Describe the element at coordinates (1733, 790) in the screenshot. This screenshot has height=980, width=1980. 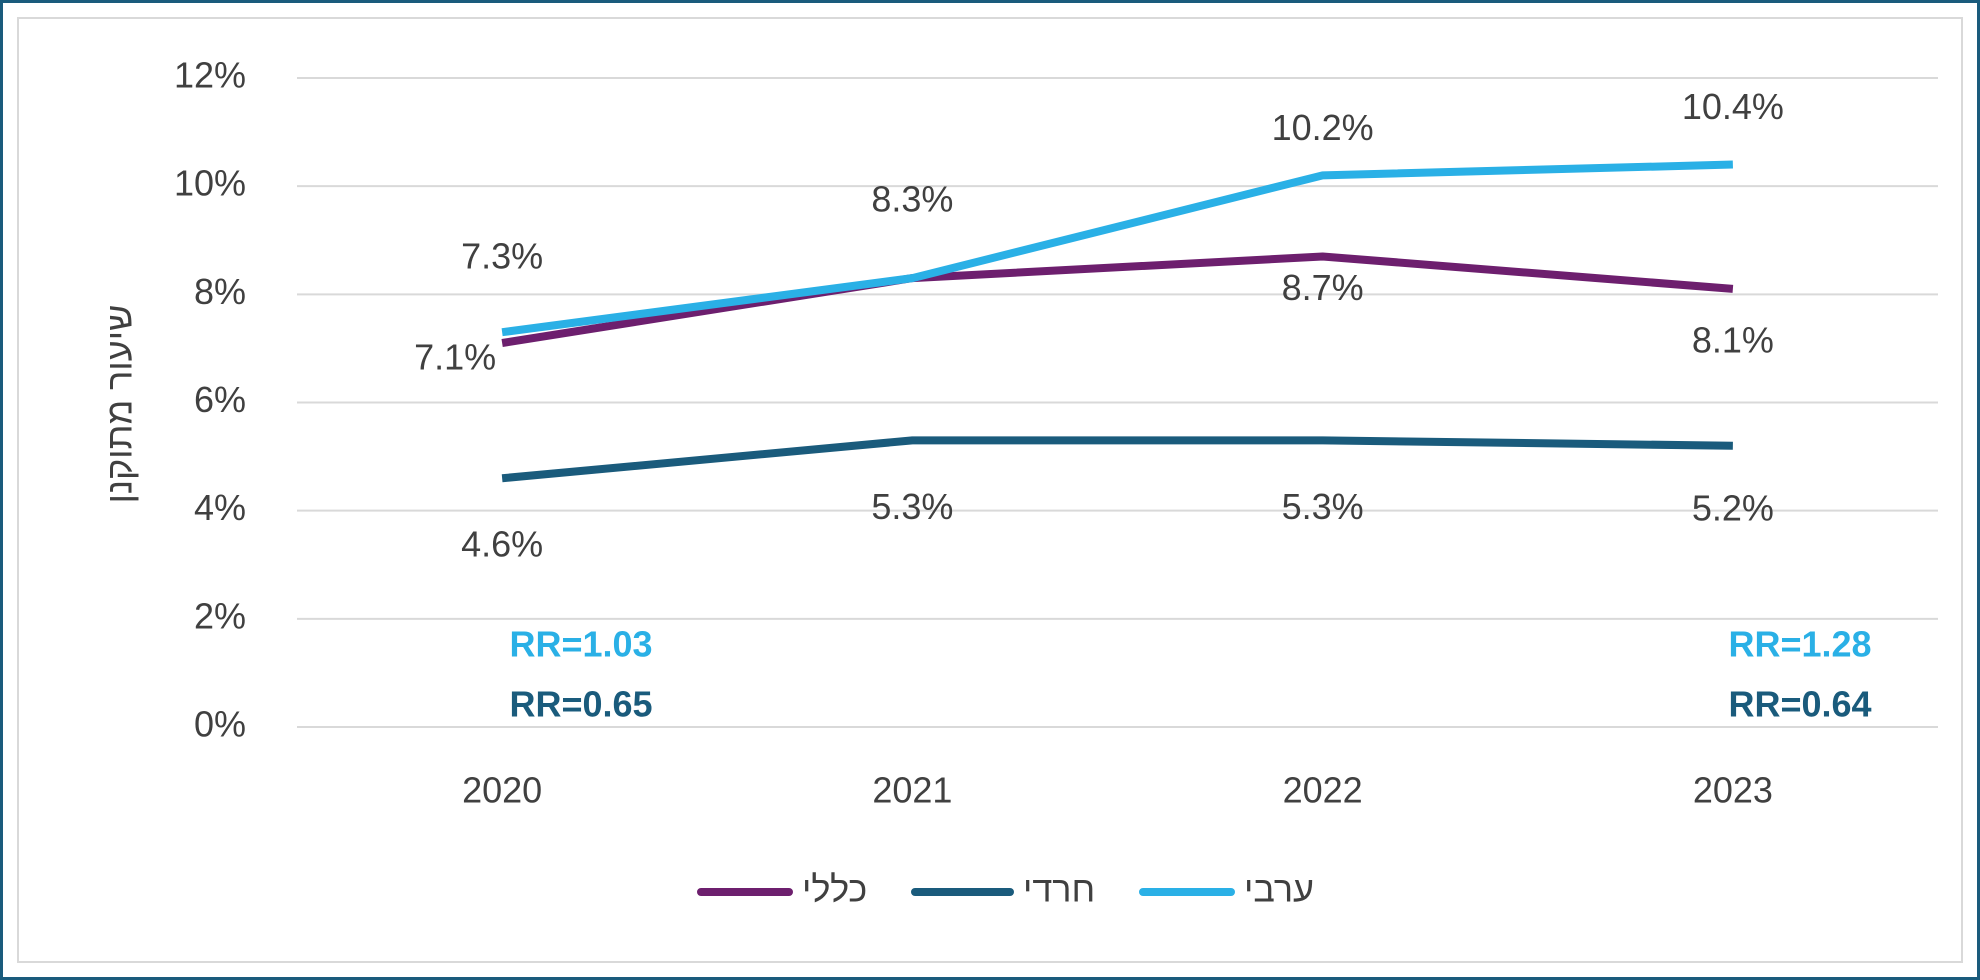
I see `x-tick-label: 2023` at that location.